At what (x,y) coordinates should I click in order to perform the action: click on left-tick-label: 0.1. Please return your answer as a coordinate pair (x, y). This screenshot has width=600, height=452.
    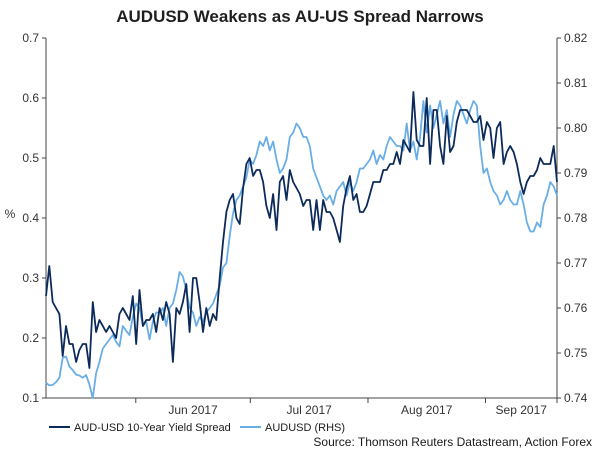
    Looking at the image, I should click on (30, 398).